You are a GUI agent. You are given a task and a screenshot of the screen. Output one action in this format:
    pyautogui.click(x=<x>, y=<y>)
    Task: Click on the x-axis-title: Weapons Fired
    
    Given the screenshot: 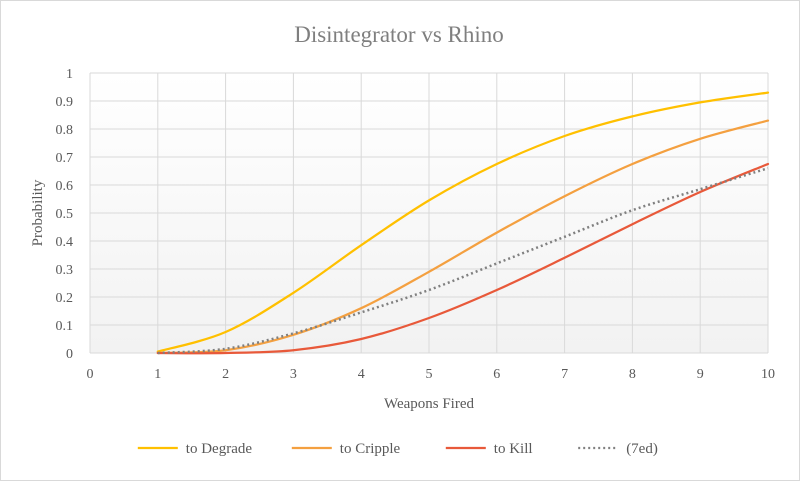 What is the action you would take?
    pyautogui.click(x=429, y=404)
    